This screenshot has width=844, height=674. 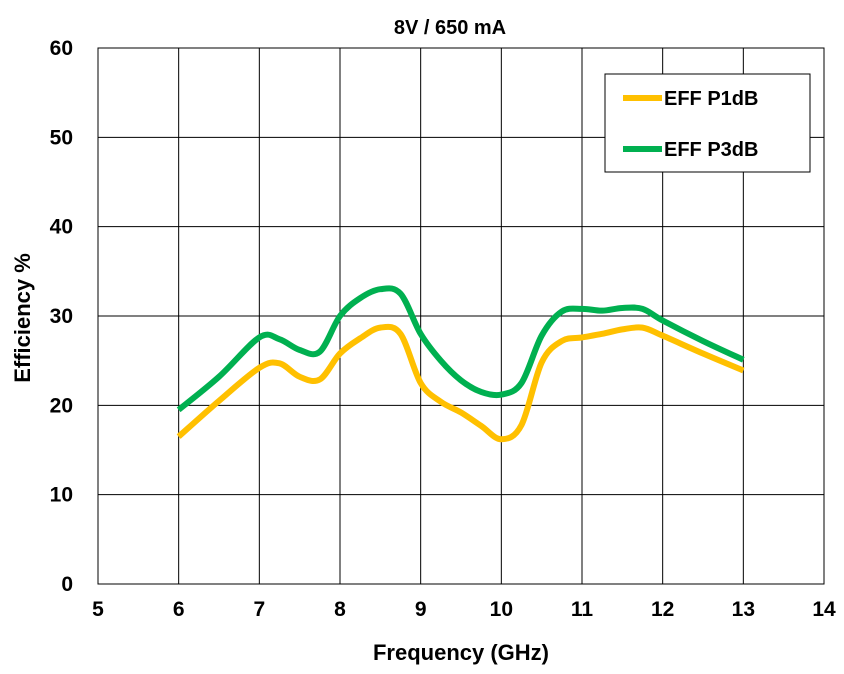 I want to click on y-tick-label: 0, so click(x=67, y=584).